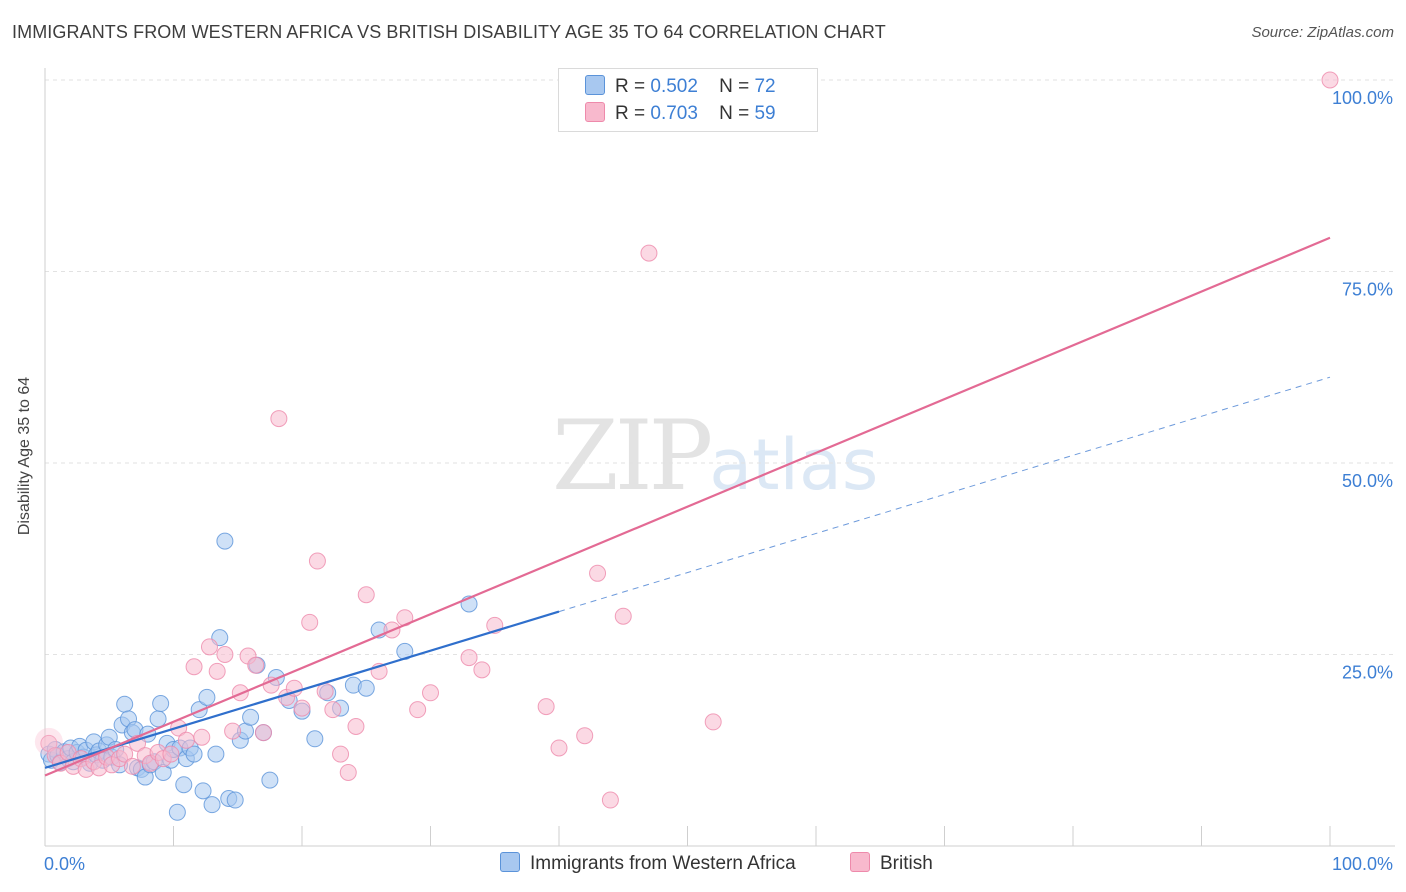  I want to click on source-label: Source: ZipAtlas.com, so click(1322, 32).